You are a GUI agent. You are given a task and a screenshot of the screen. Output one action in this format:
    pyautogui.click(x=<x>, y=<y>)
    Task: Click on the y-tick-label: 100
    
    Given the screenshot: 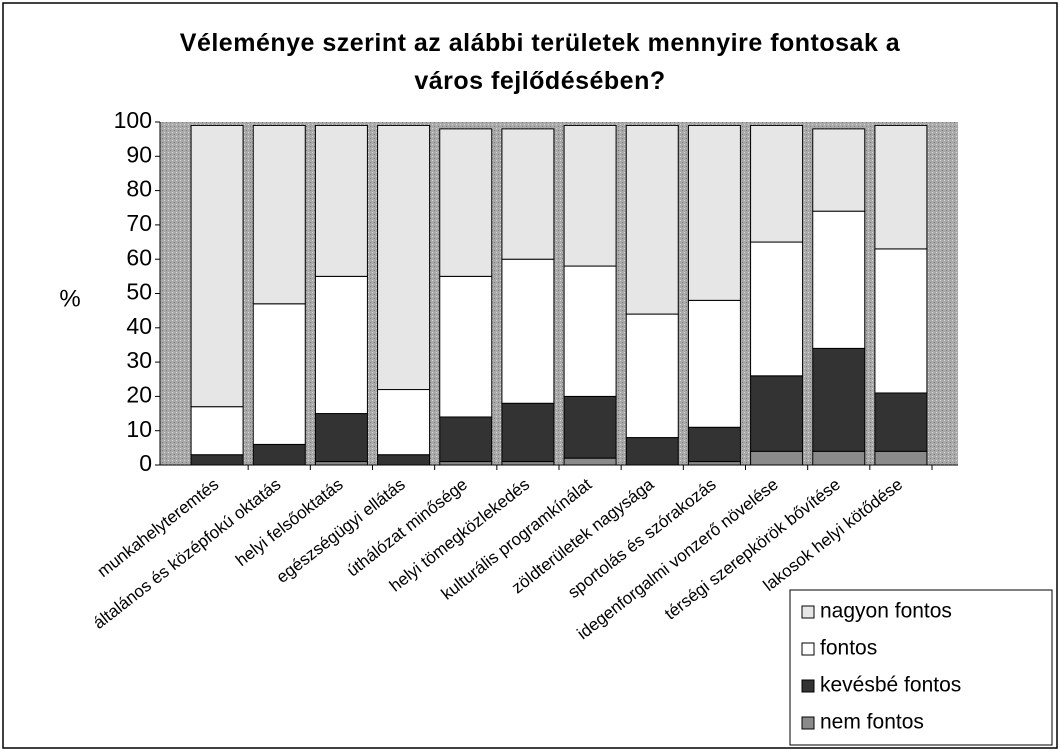 What is the action you would take?
    pyautogui.click(x=133, y=120)
    